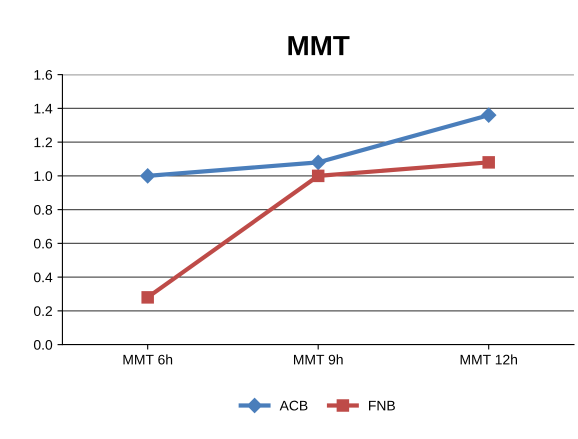 Image resolution: width=578 pixels, height=439 pixels. What do you see at coordinates (319, 46) in the screenshot?
I see `chart-title: MMT` at bounding box center [319, 46].